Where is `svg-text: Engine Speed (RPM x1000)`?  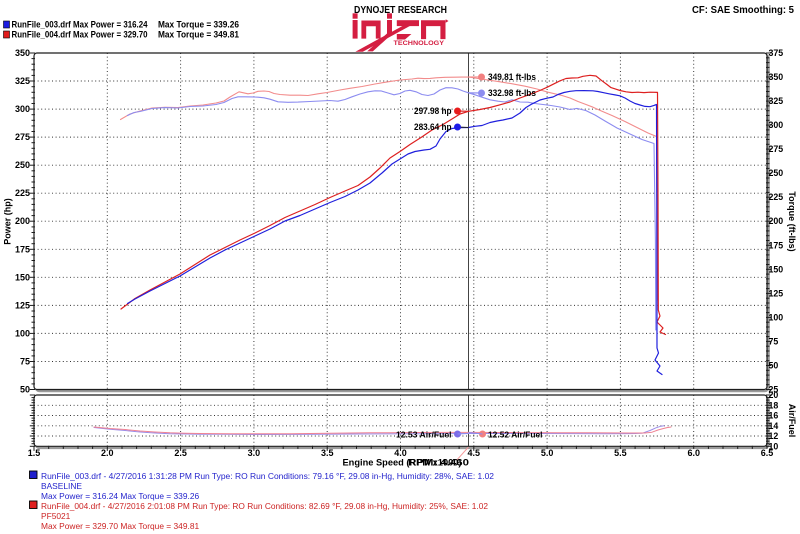 svg-text: Engine Speed (RPM x1000) is located at coordinates (402, 463).